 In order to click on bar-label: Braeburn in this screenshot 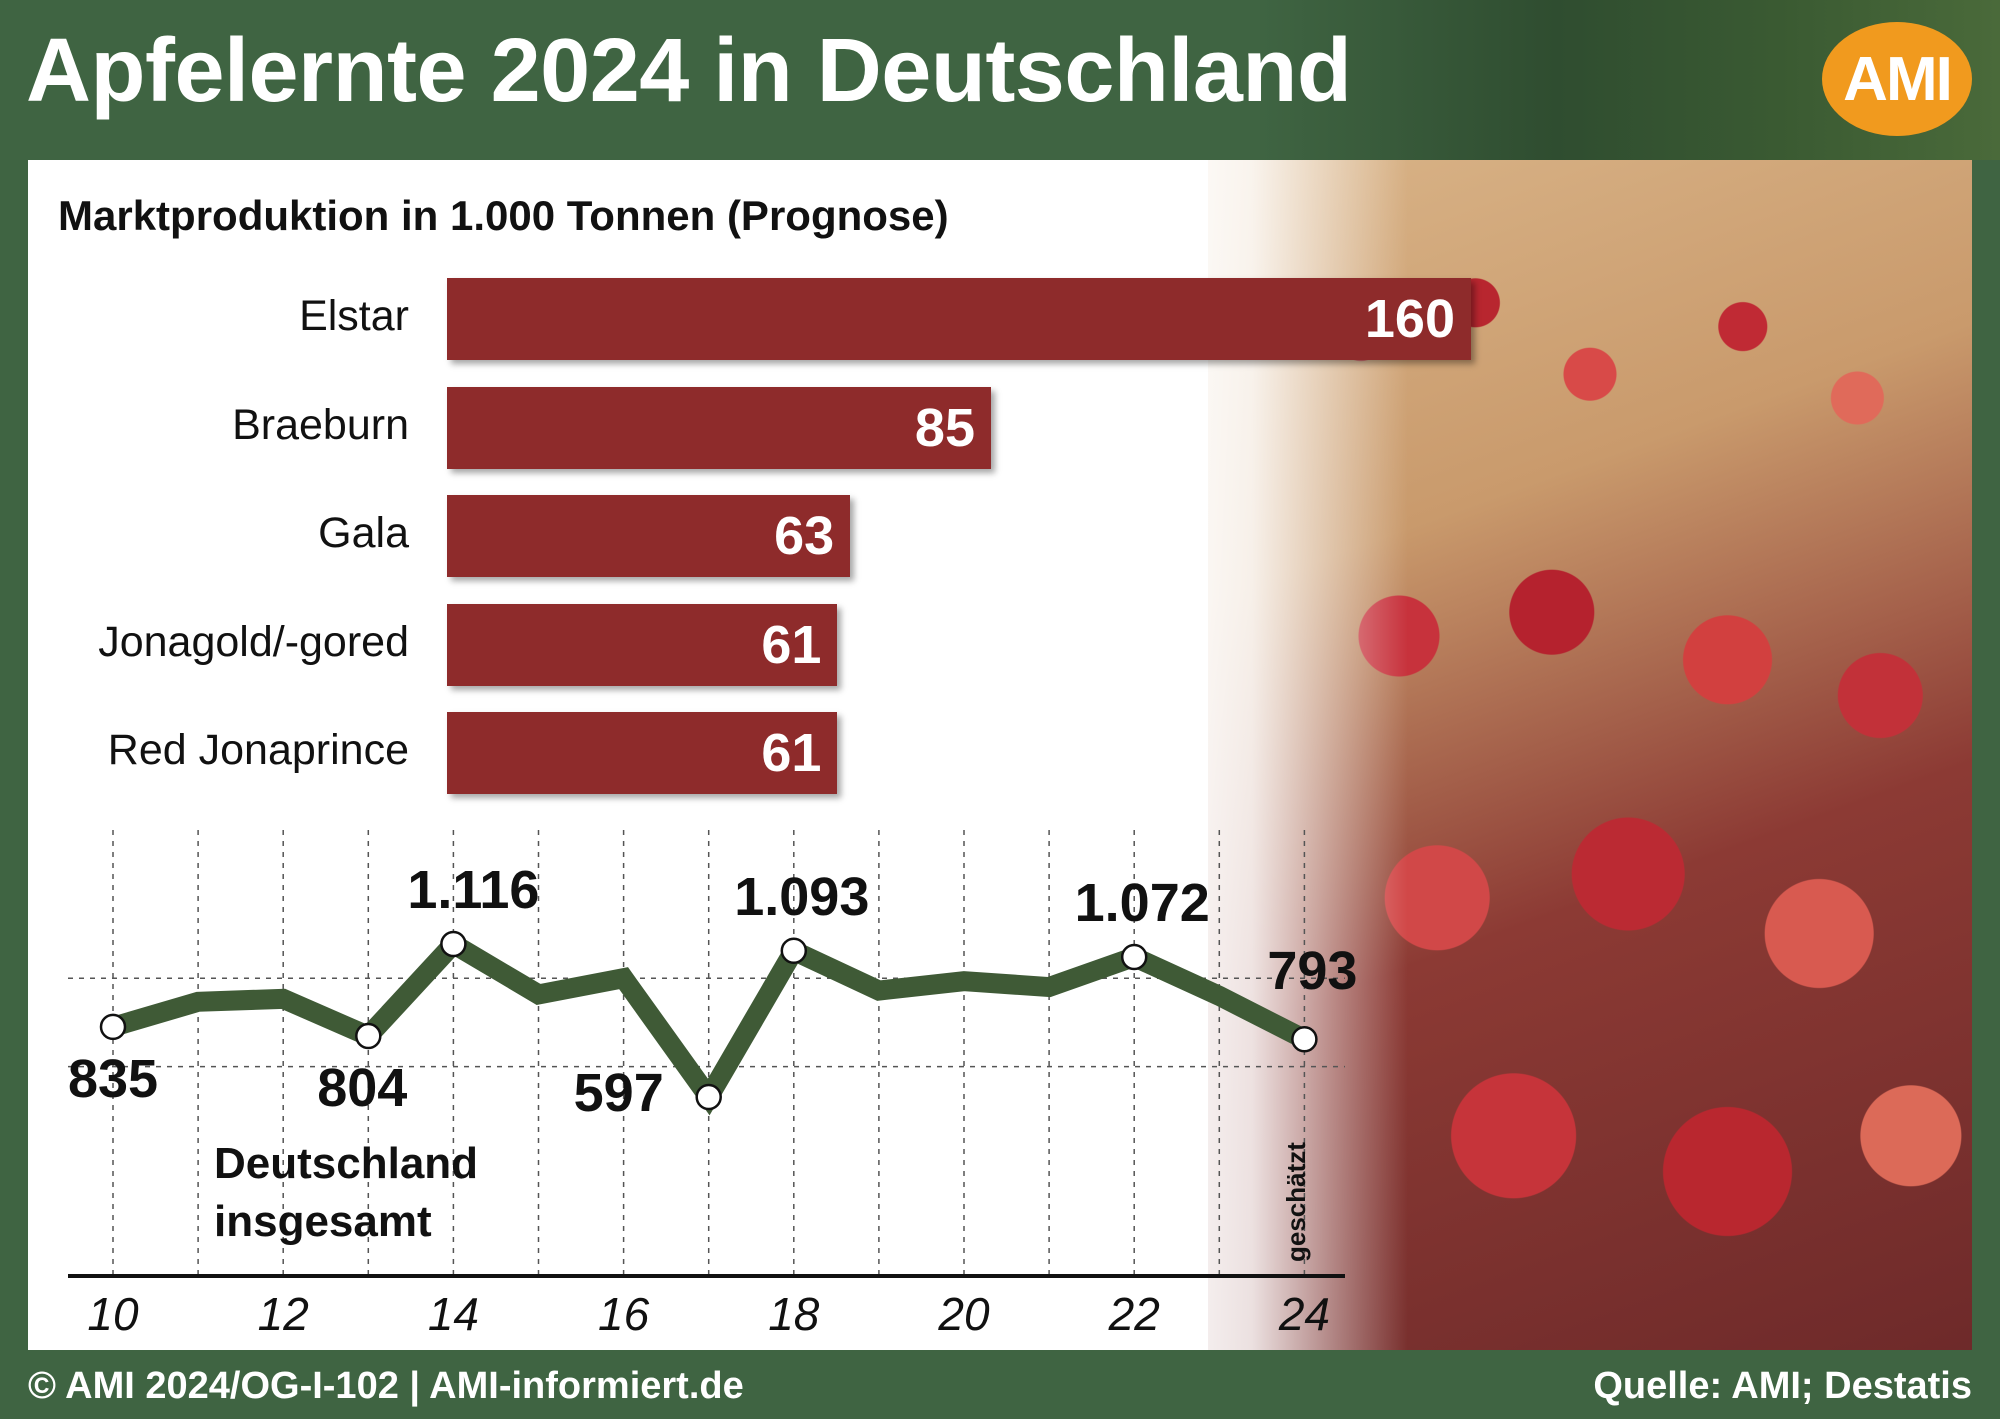, I will do `click(320, 424)`.